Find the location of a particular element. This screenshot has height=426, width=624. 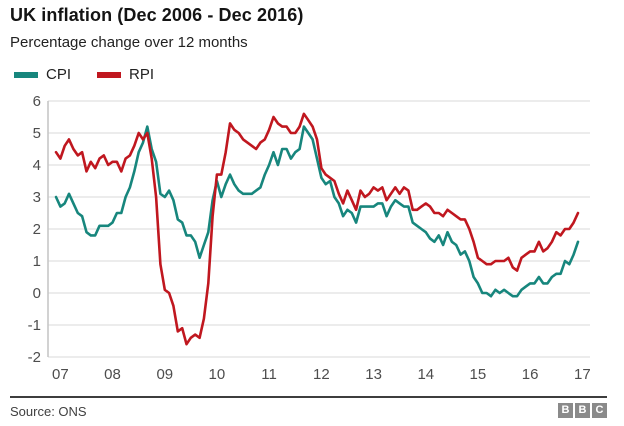

bbc-logo-block-c: C is located at coordinates (599, 410).